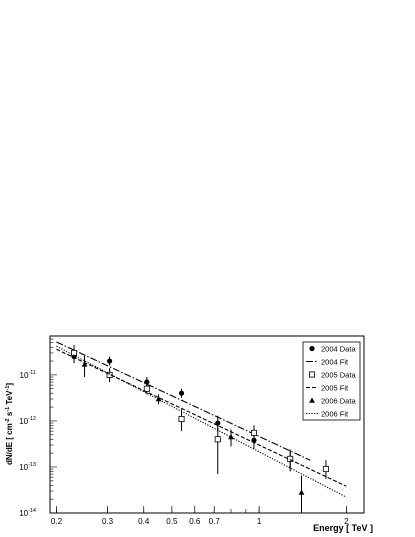 The height and width of the screenshot is (537, 415). What do you see at coordinates (335, 361) in the screenshot?
I see `legend-label: 2004 Fit` at bounding box center [335, 361].